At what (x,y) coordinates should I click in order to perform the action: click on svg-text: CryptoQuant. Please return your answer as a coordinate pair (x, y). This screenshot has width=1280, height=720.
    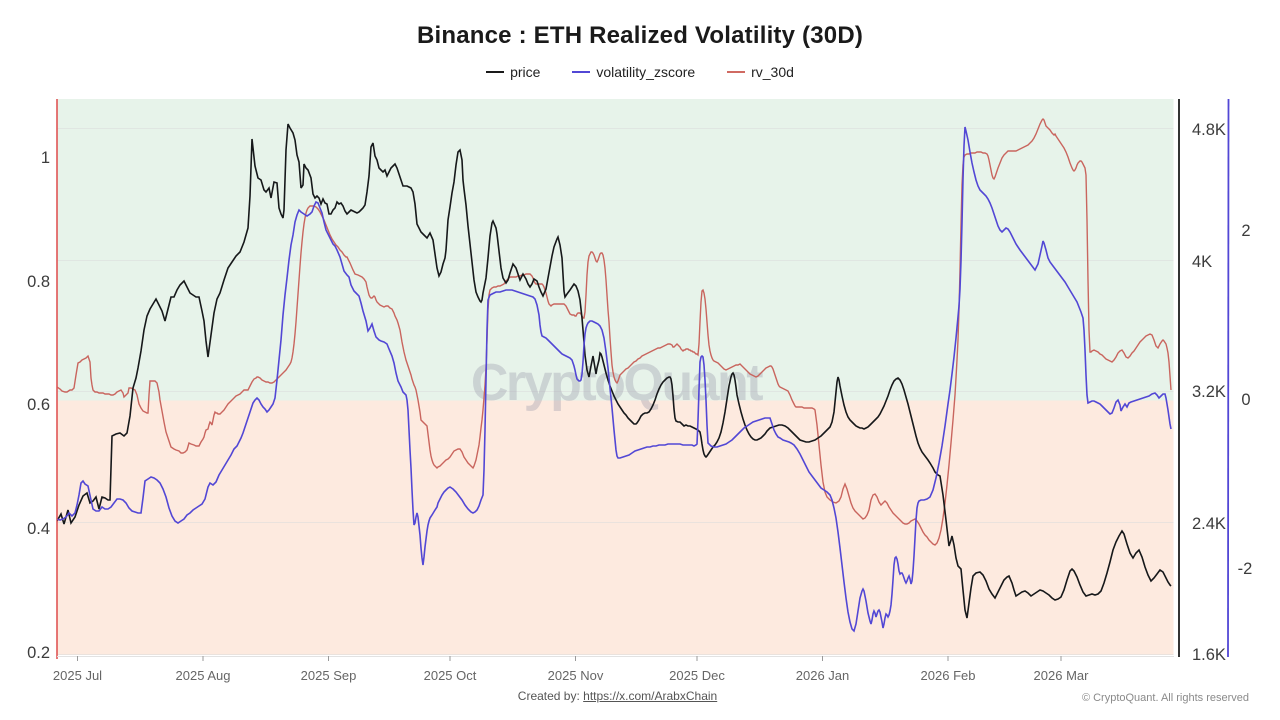
    Looking at the image, I should click on (617, 383).